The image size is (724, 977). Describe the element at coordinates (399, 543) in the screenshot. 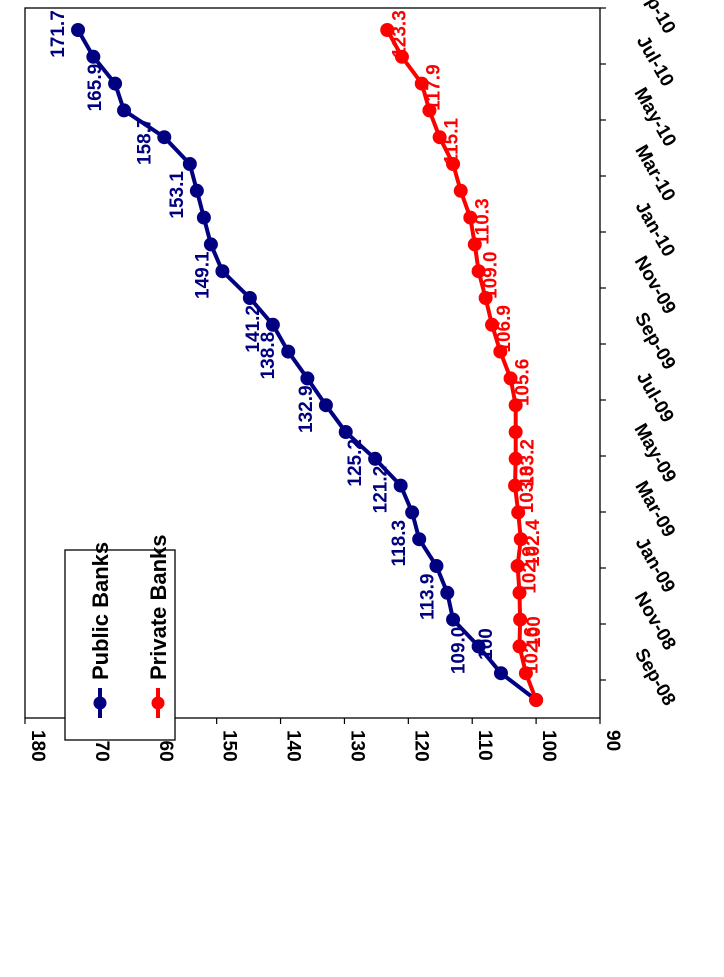

I see `data-label: 118.3` at that location.